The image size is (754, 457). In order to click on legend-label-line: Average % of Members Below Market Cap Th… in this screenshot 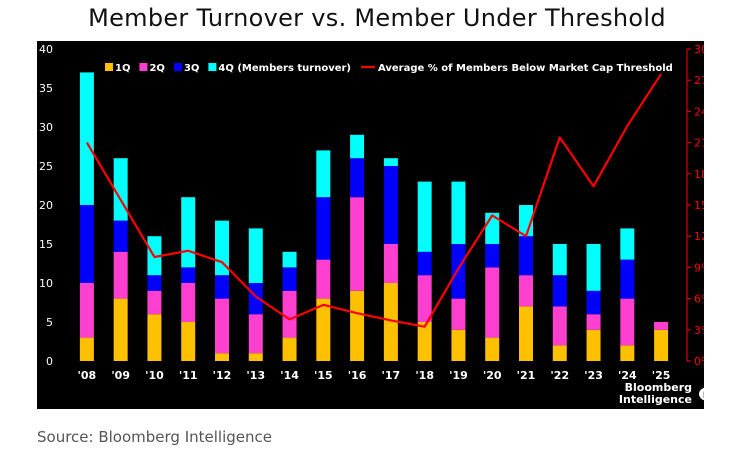, I will do `click(525, 68)`.